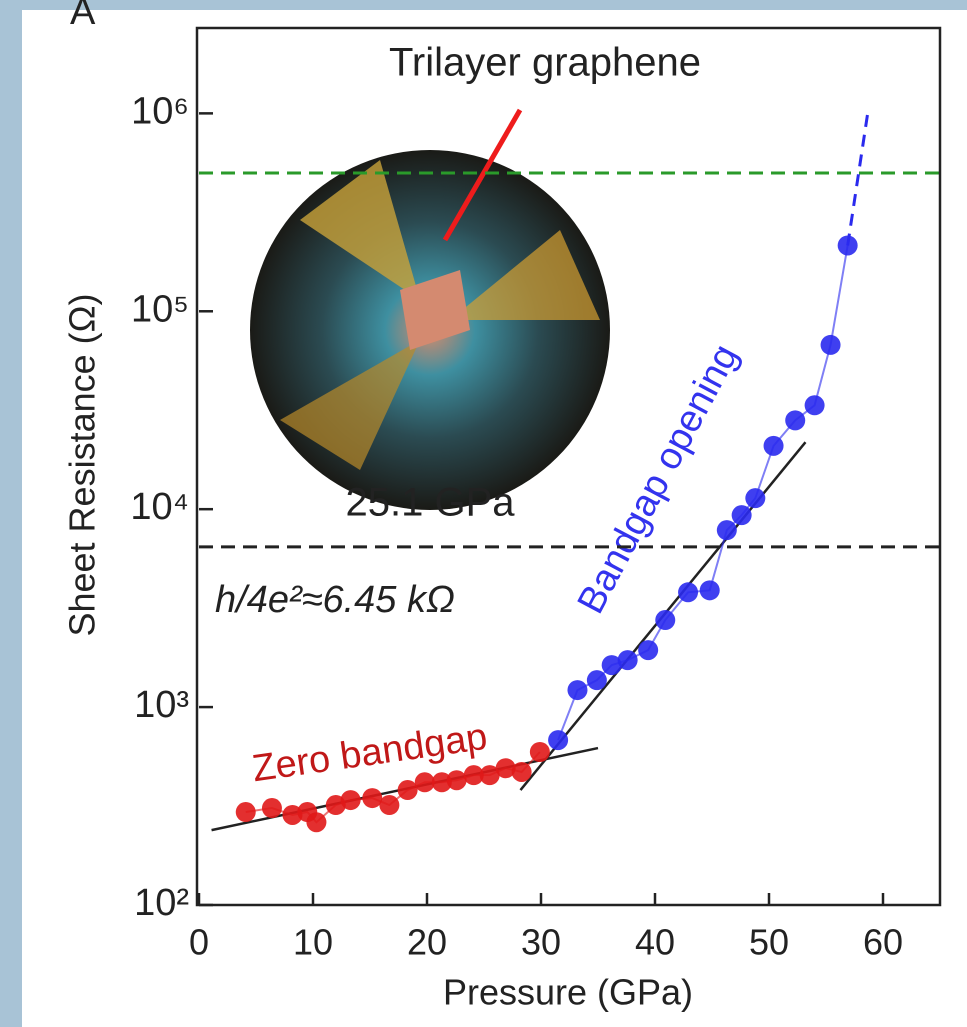  Describe the element at coordinates (545, 63) in the screenshot. I see `inset-title: Trilayer graphene` at that location.